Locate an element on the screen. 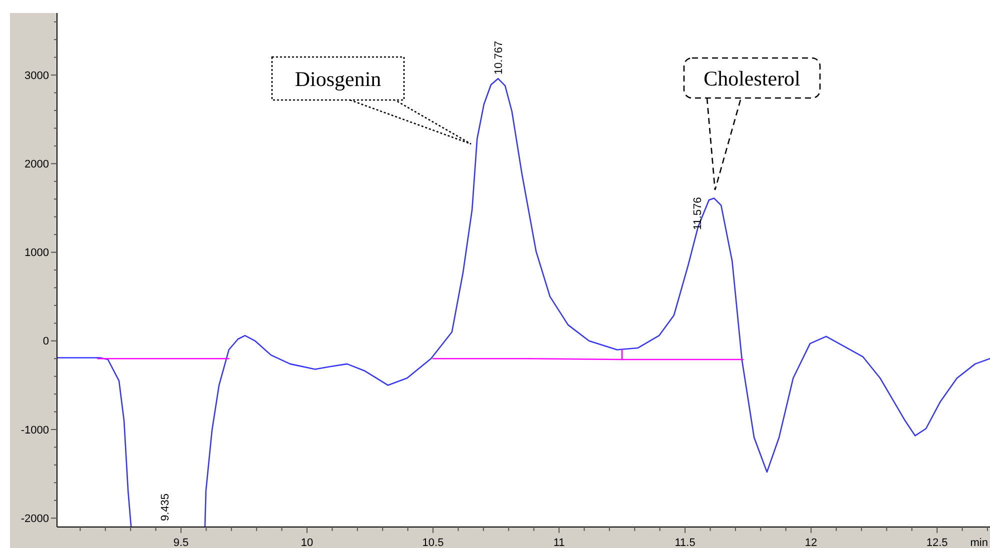 The image size is (990, 548). x-tick-label: 10 is located at coordinates (307, 542).